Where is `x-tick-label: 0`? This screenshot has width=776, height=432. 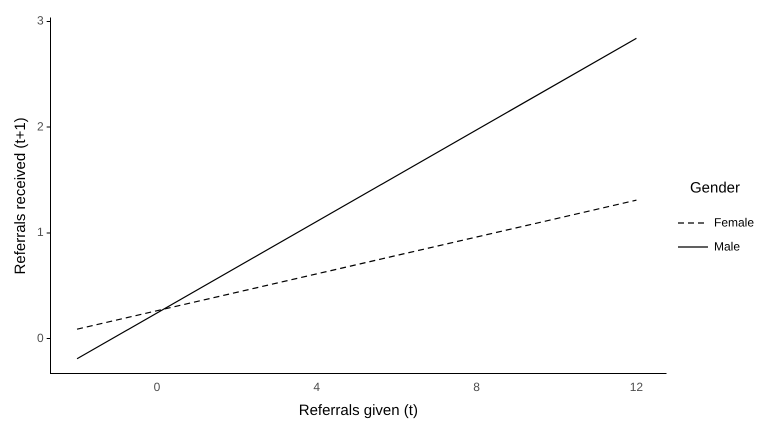
x-tick-label: 0 is located at coordinates (157, 387).